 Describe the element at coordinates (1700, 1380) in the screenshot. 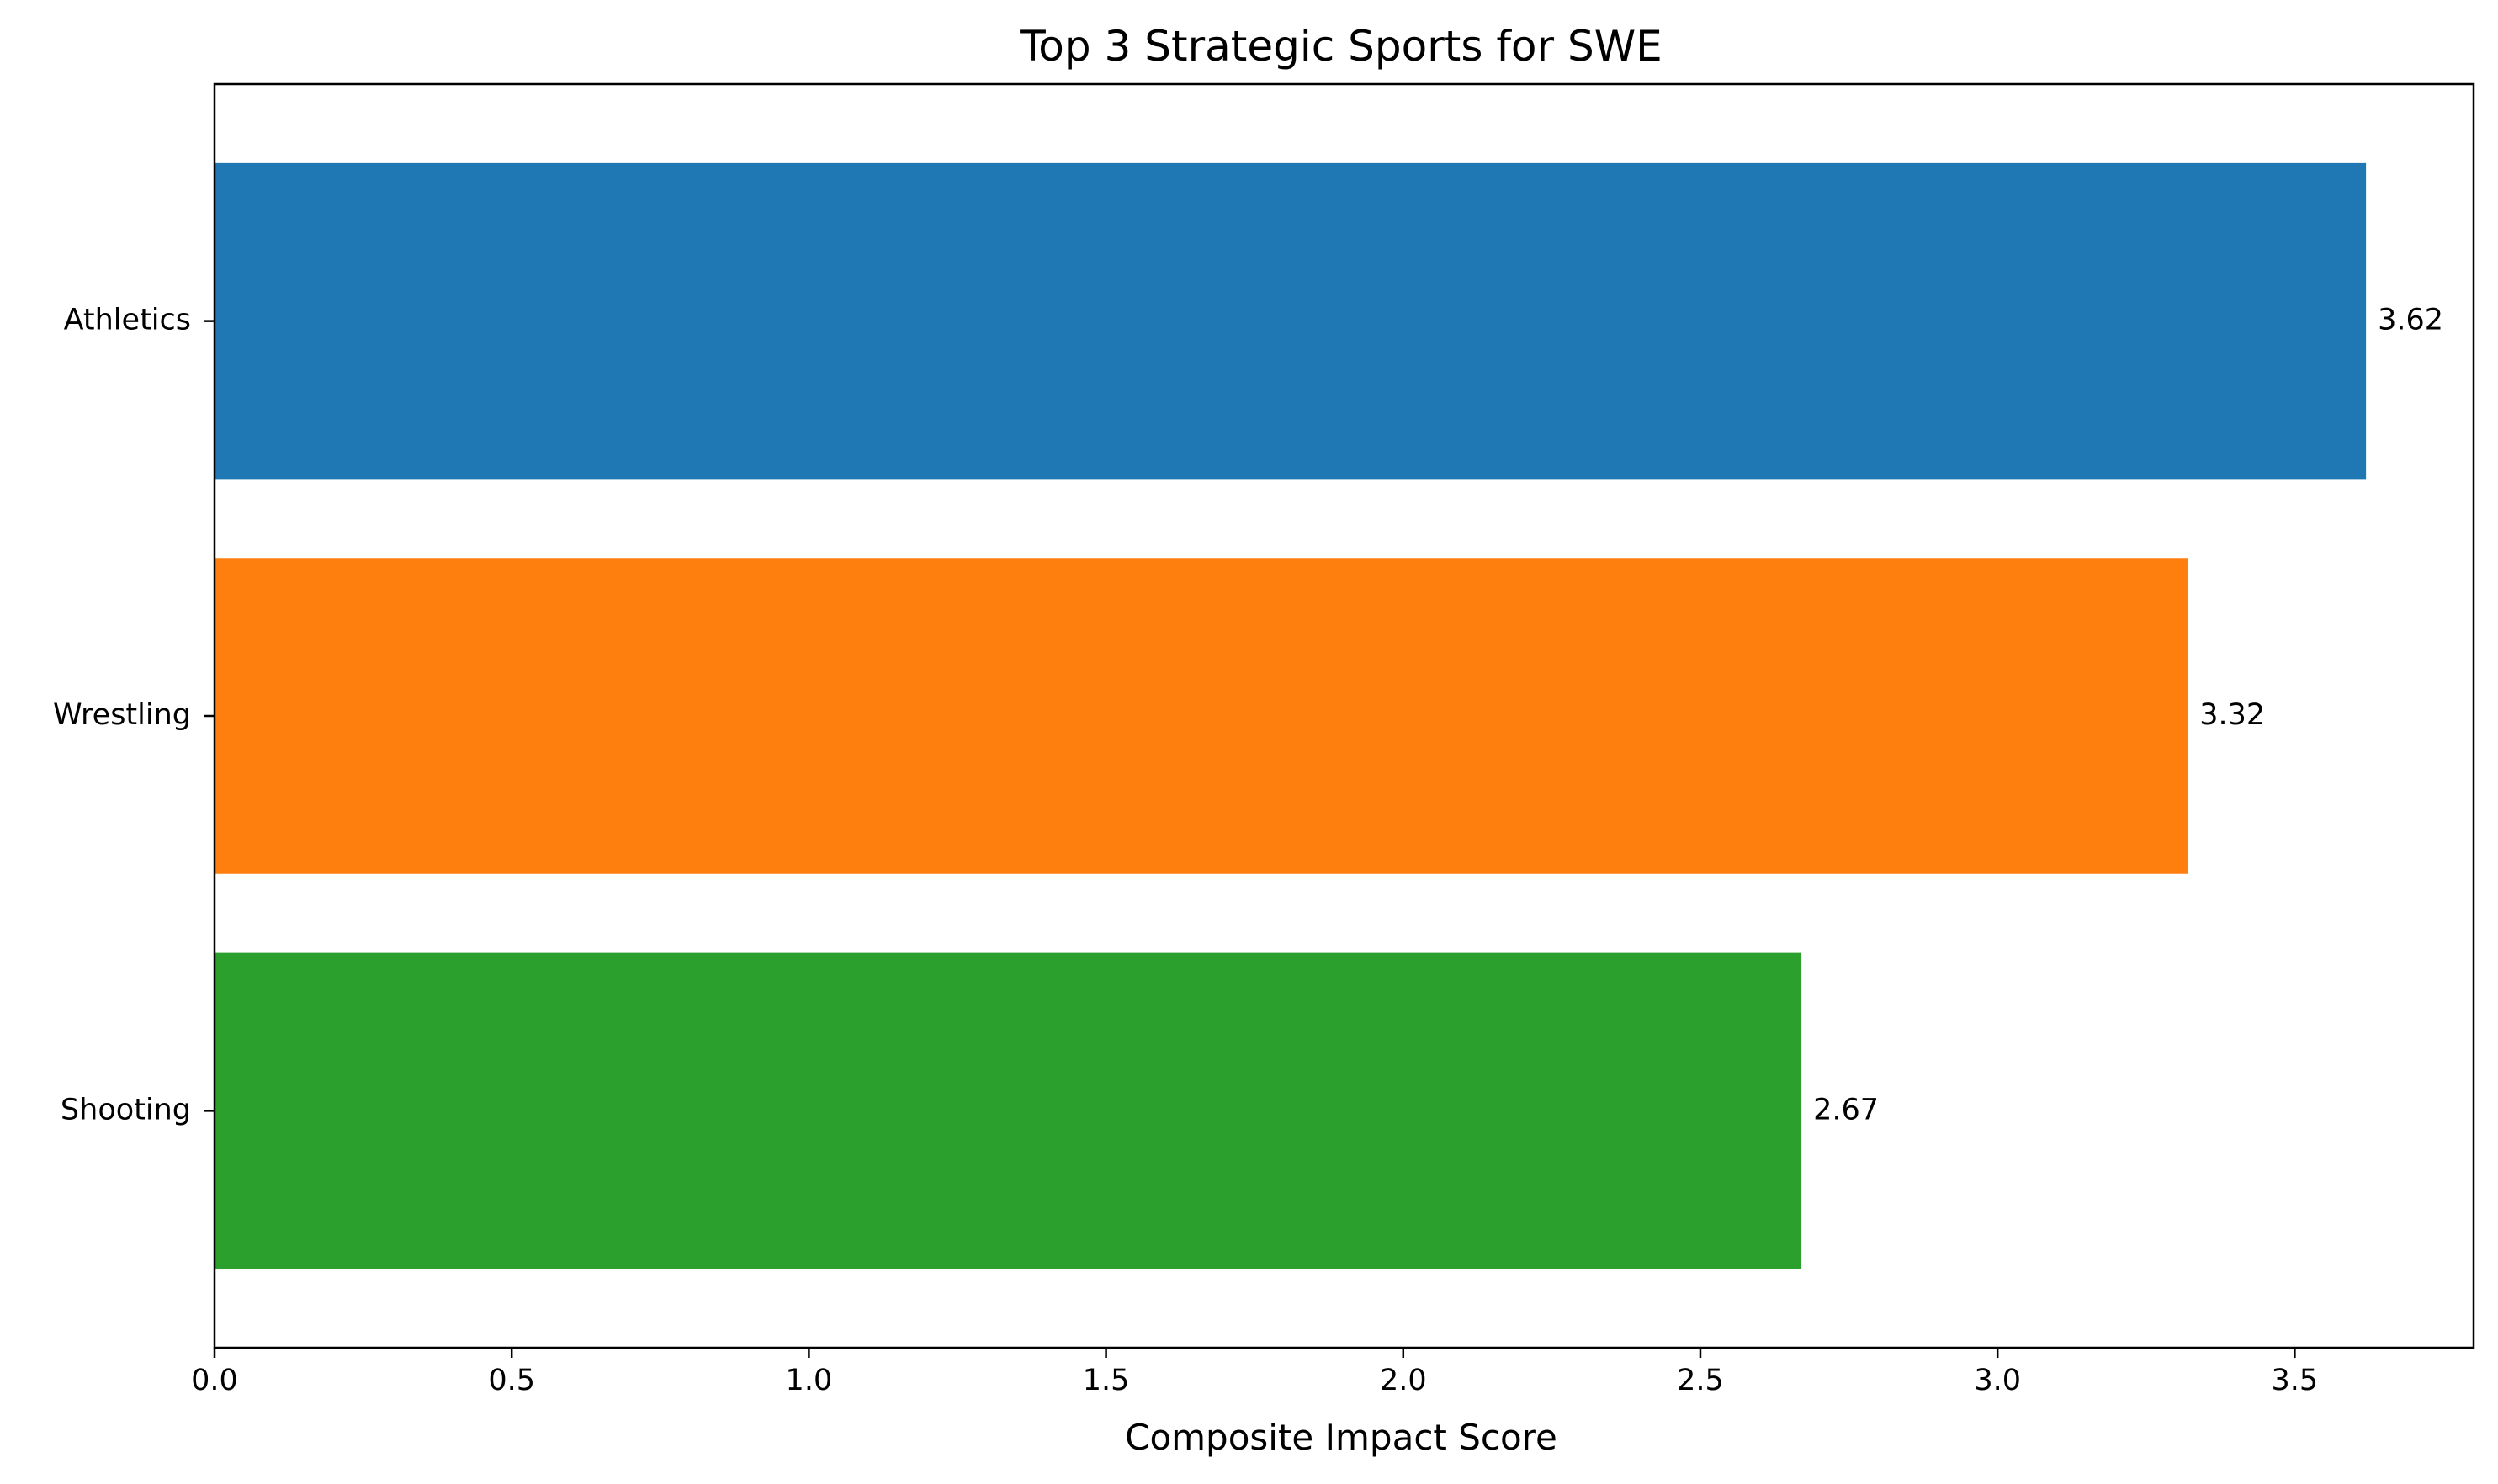

I see `x-tick-label: 2.5` at that location.